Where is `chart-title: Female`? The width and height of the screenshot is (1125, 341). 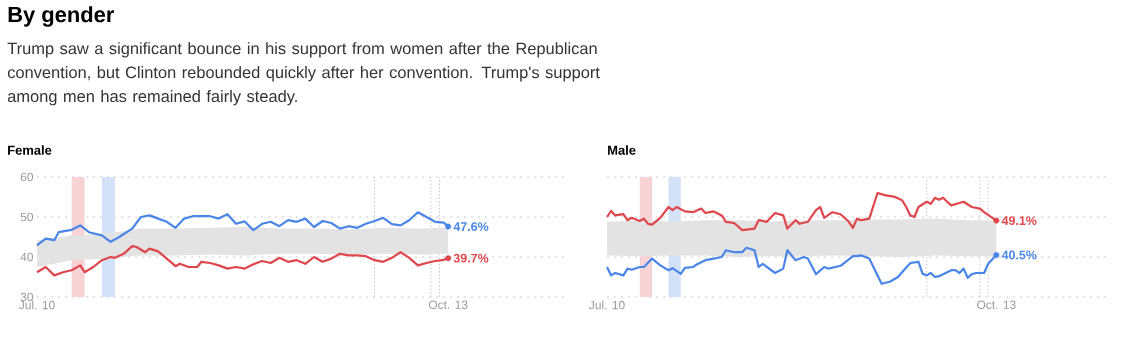
chart-title: Female is located at coordinates (30, 150).